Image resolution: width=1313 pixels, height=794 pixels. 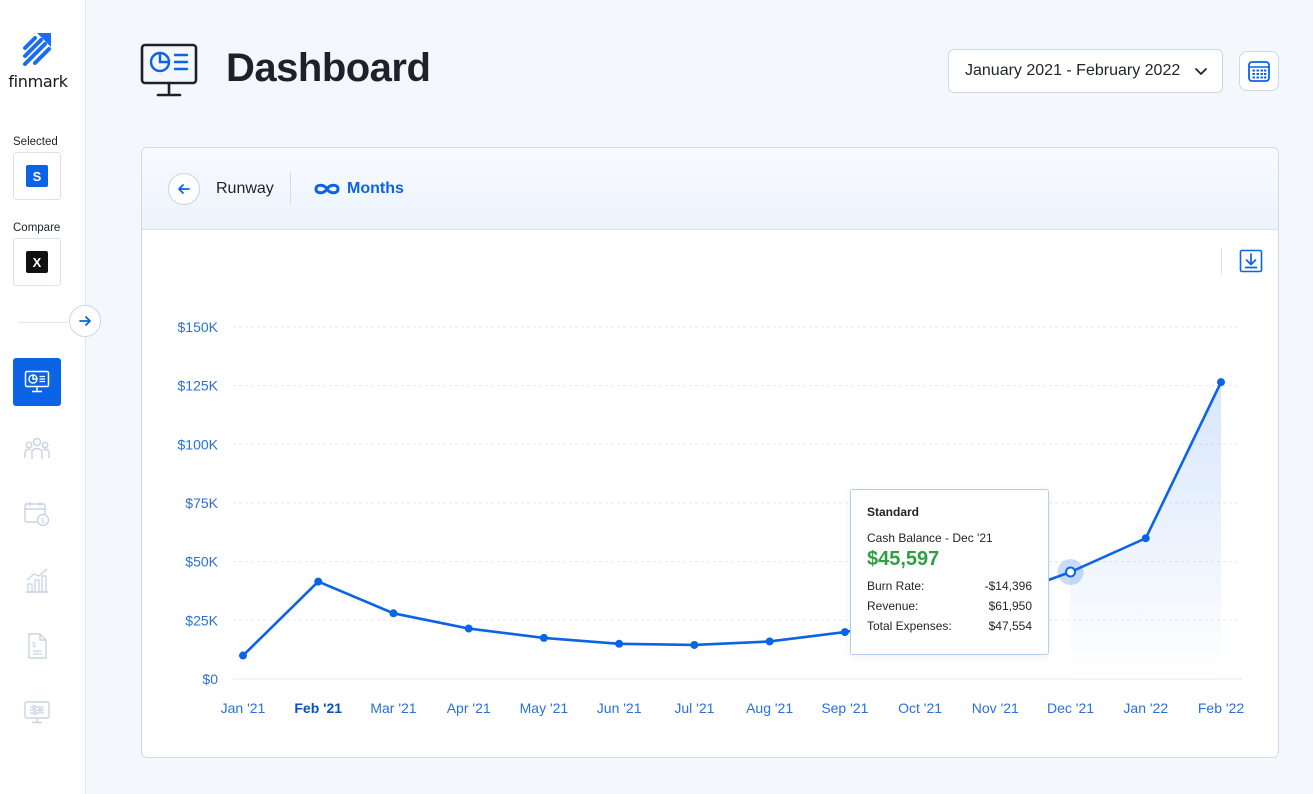 I want to click on y-tick-label: $25K, so click(x=201, y=620).